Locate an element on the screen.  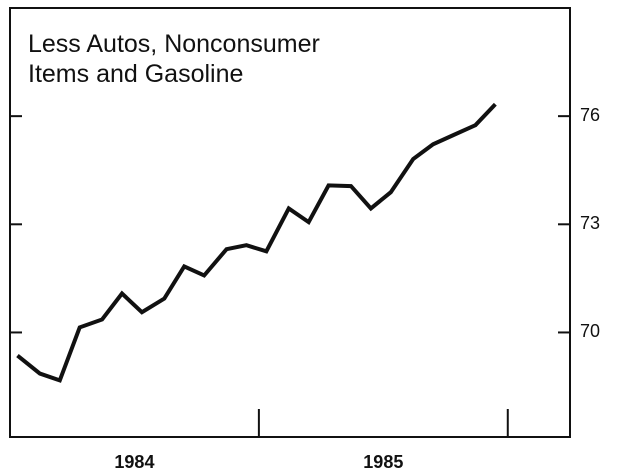
chart-title: Items and Gasoline is located at coordinates (135, 74).